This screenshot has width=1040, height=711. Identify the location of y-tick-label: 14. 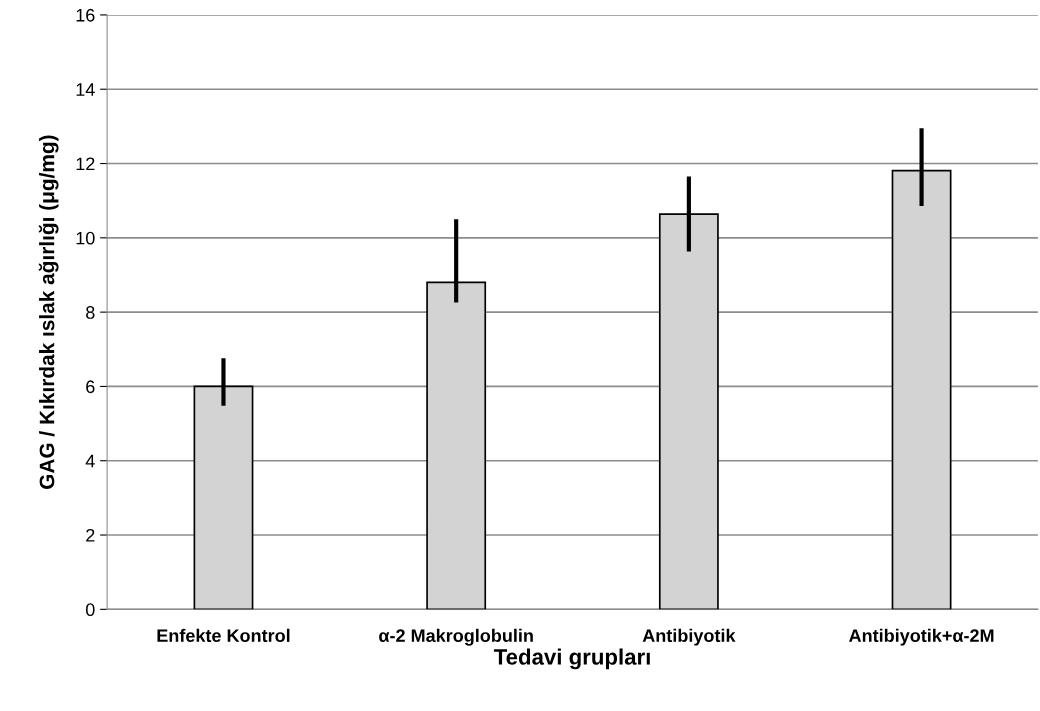
(85, 89).